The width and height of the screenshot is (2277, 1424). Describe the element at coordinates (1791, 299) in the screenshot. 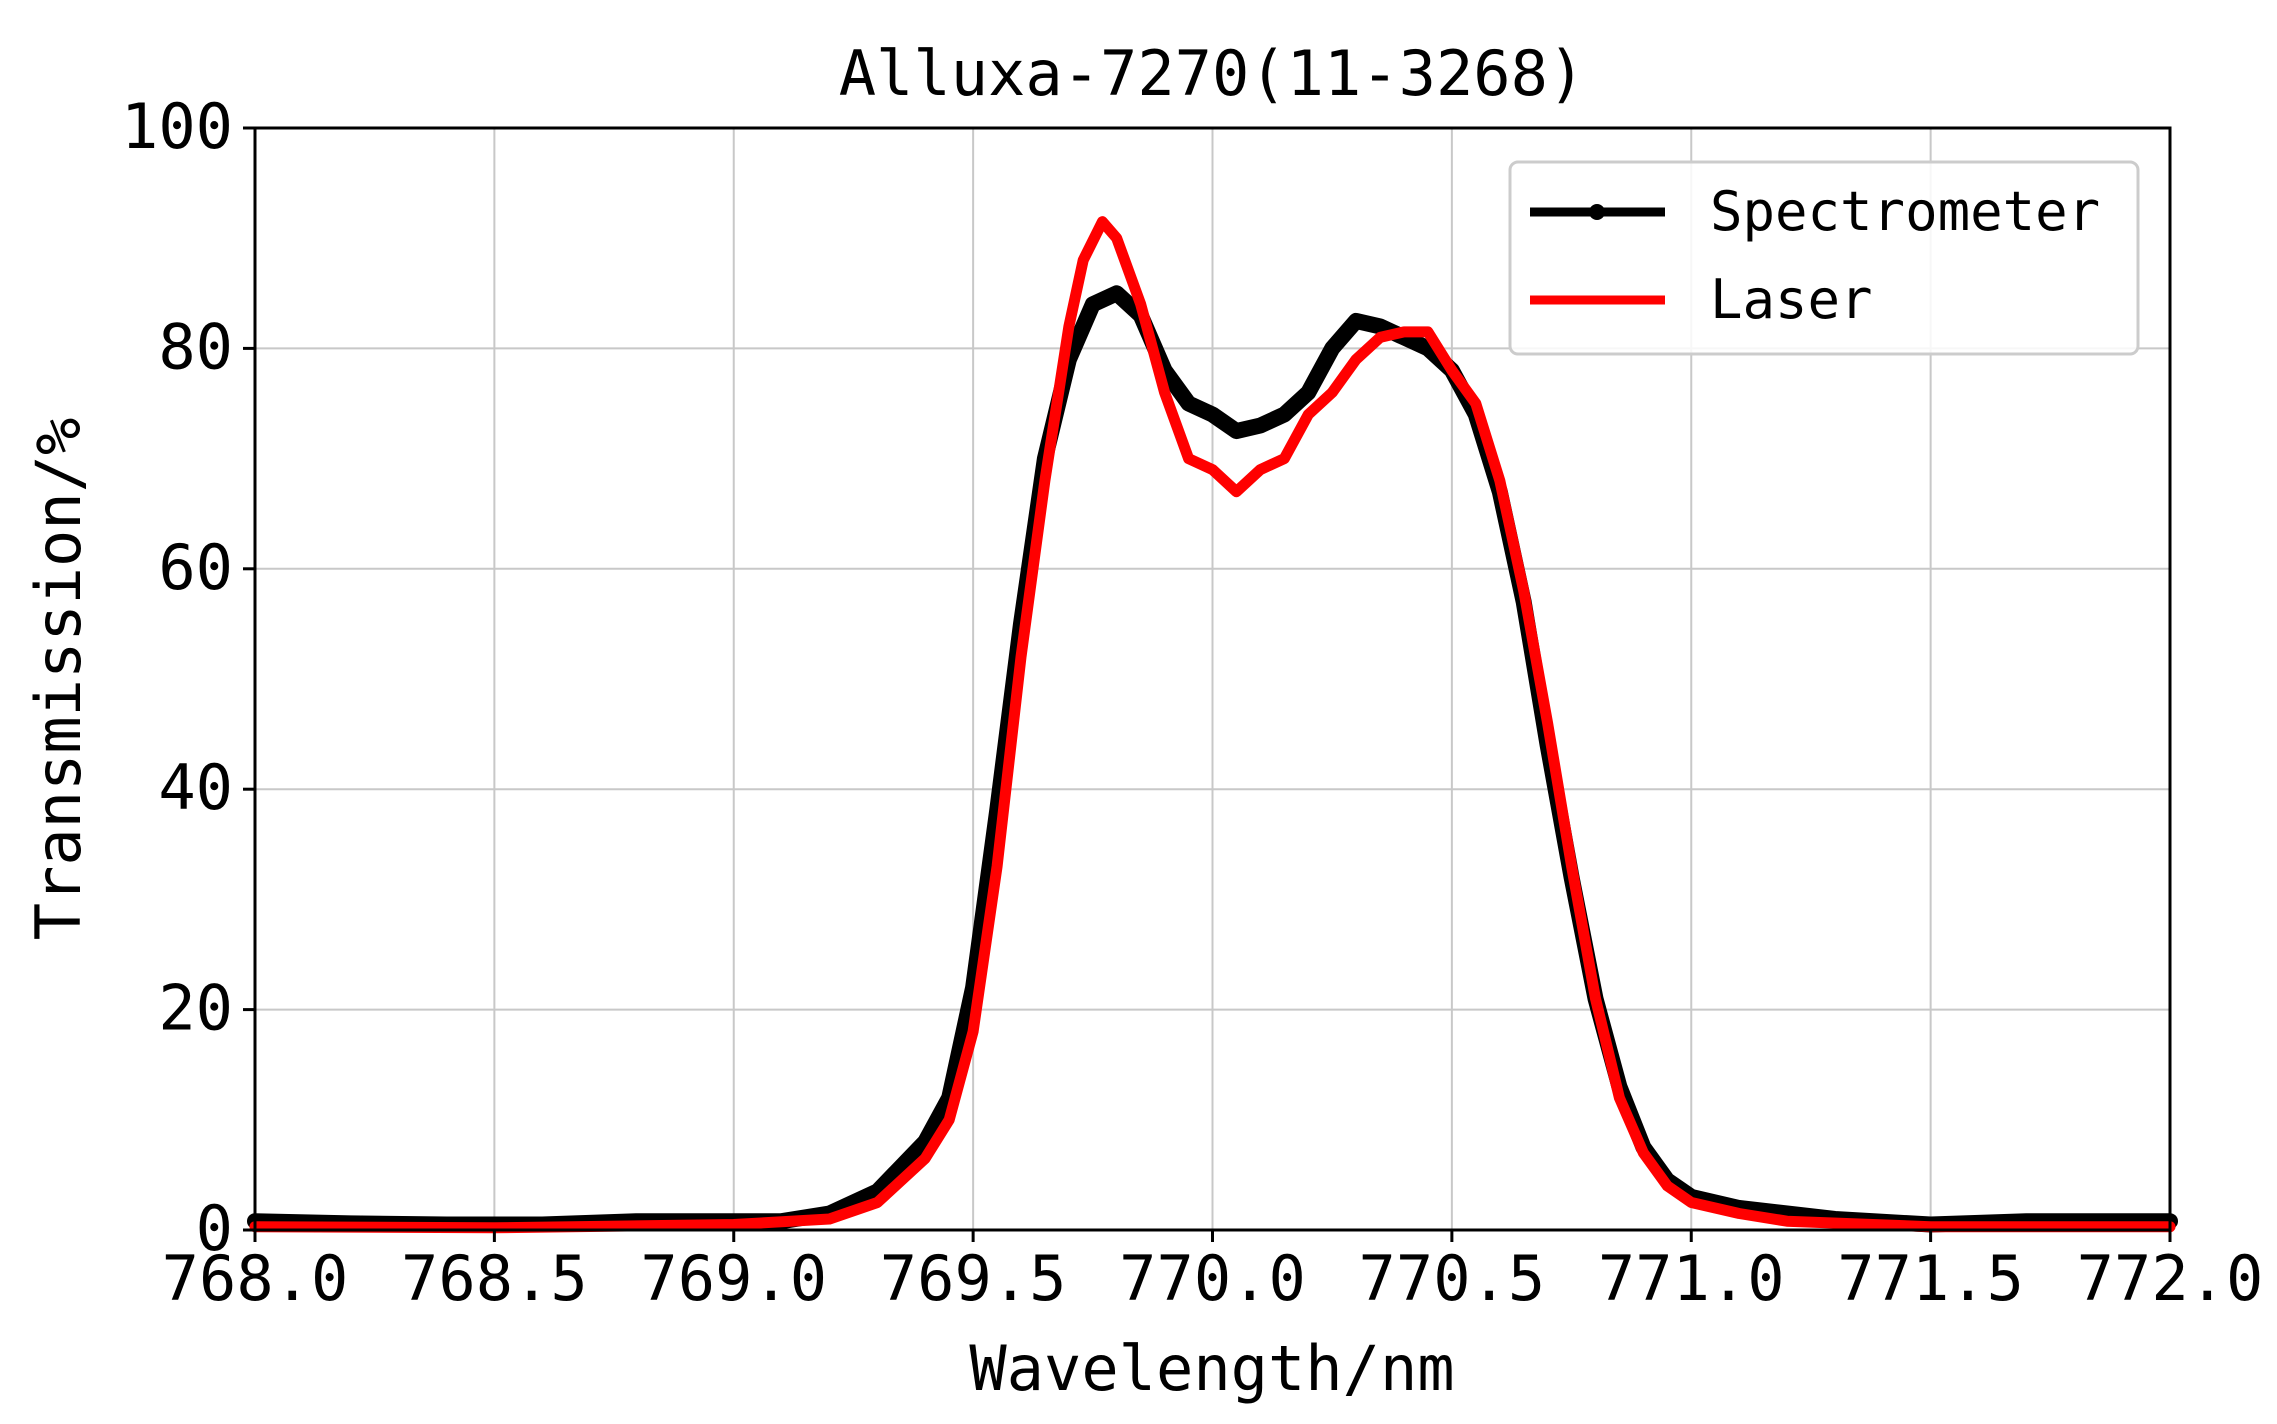

I see `legend-label-laser: Laser` at that location.